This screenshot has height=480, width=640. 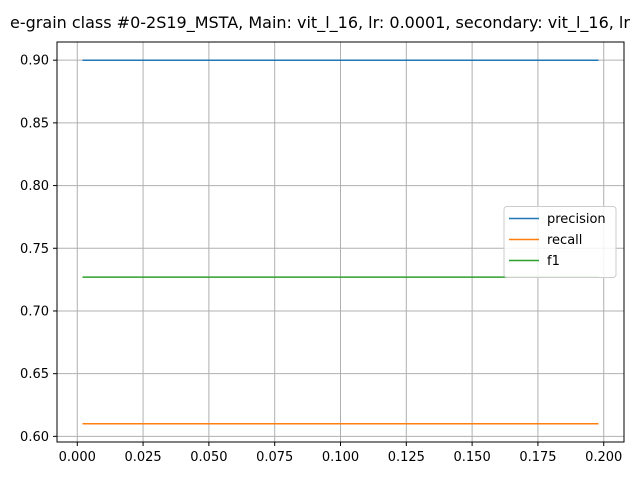 What do you see at coordinates (34, 374) in the screenshot?
I see `y-tick-label: 0.65` at bounding box center [34, 374].